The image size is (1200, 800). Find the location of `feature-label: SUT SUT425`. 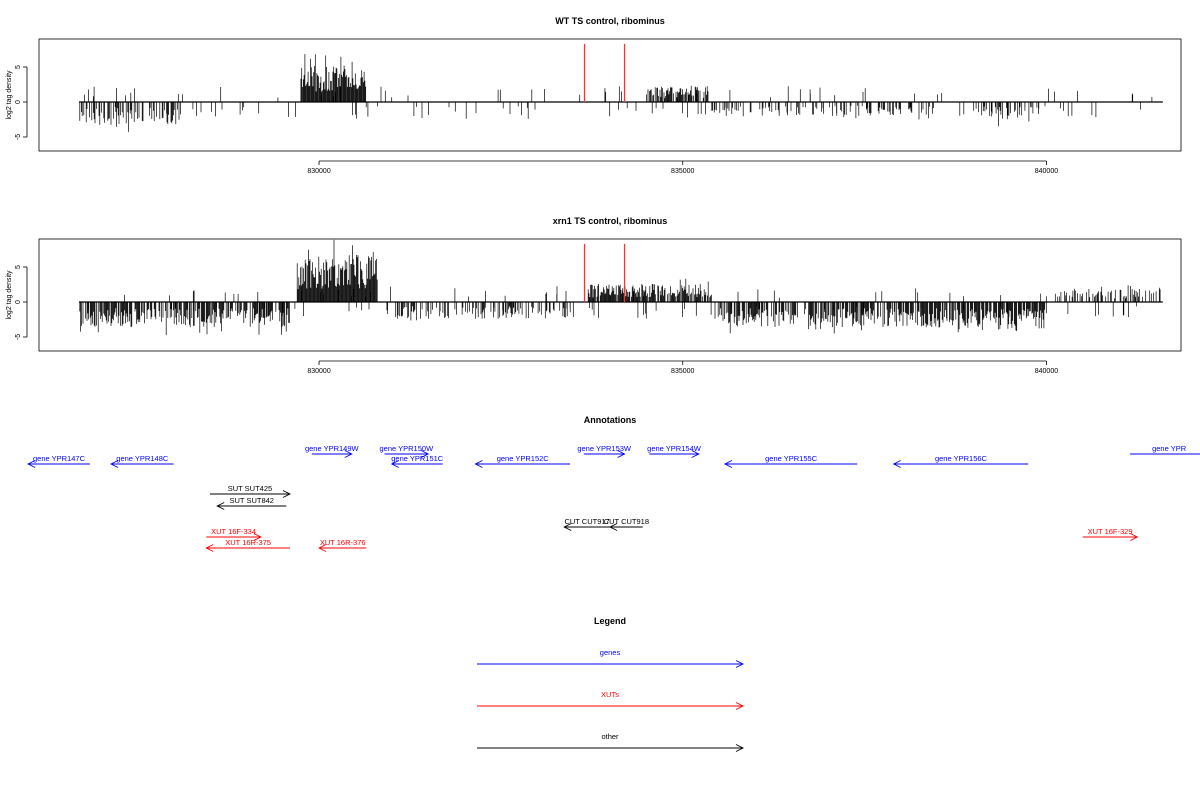

feature-label: SUT SUT425 is located at coordinates (250, 488).